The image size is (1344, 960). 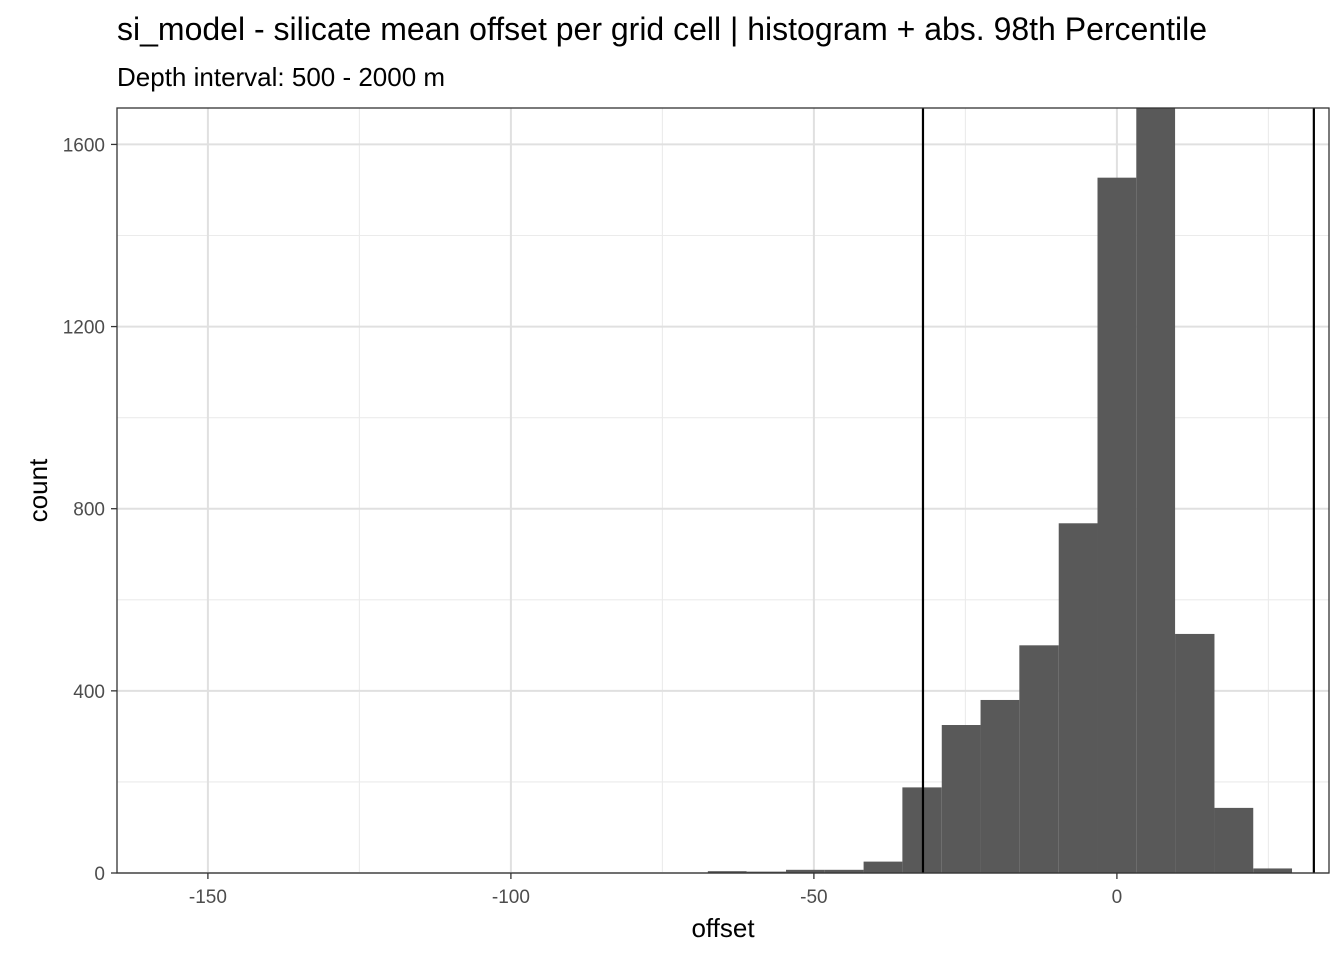 I want to click on y-axis: 0 400 800 1200 1600, so click(x=90, y=510).